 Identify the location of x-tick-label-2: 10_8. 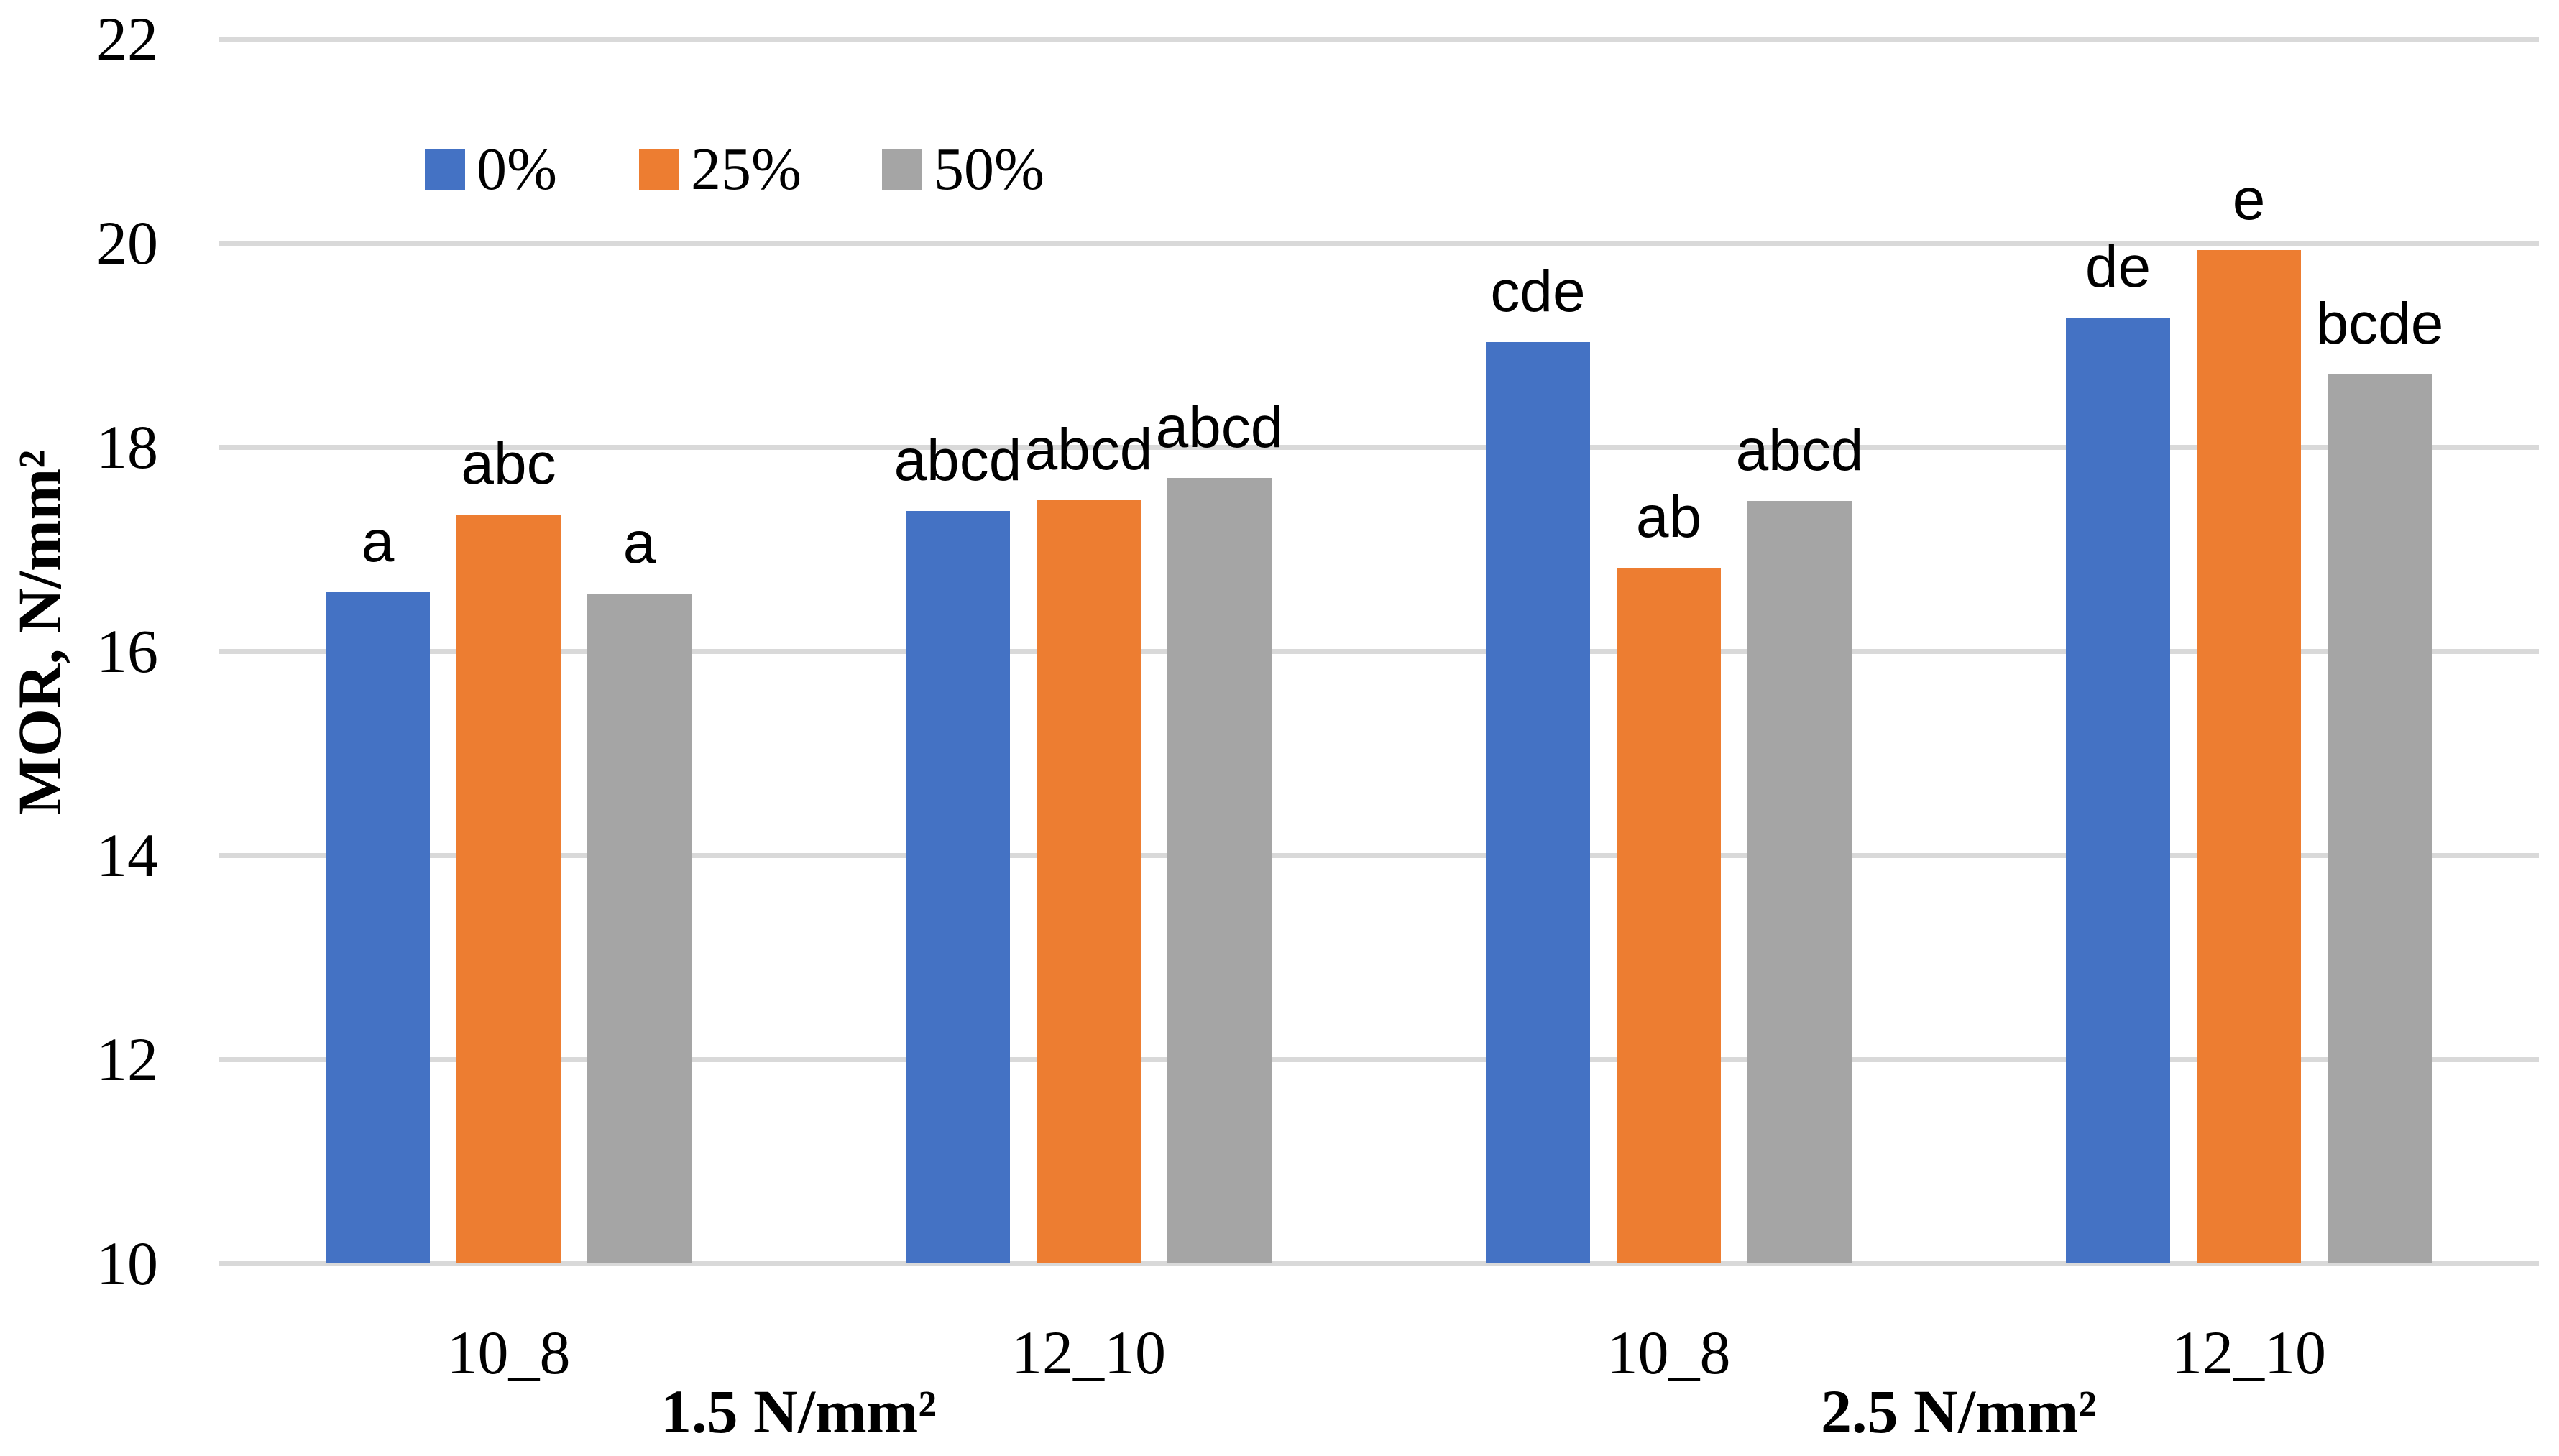
(1669, 1352).